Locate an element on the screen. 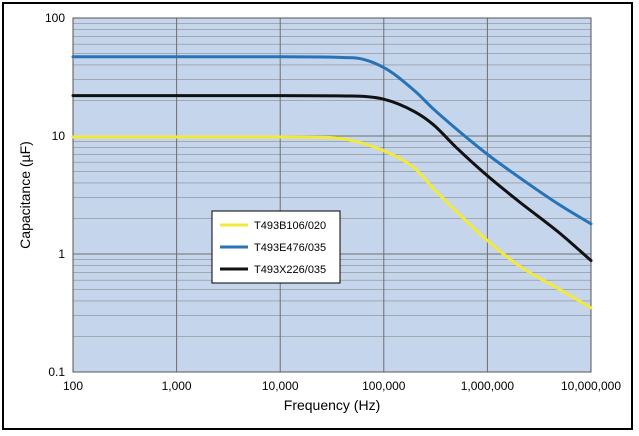 Image resolution: width=639 pixels, height=436 pixels. x-axis-ticks: 100 1,000 10,000 100,000 1,000,000 10,000,000 is located at coordinates (342, 386).